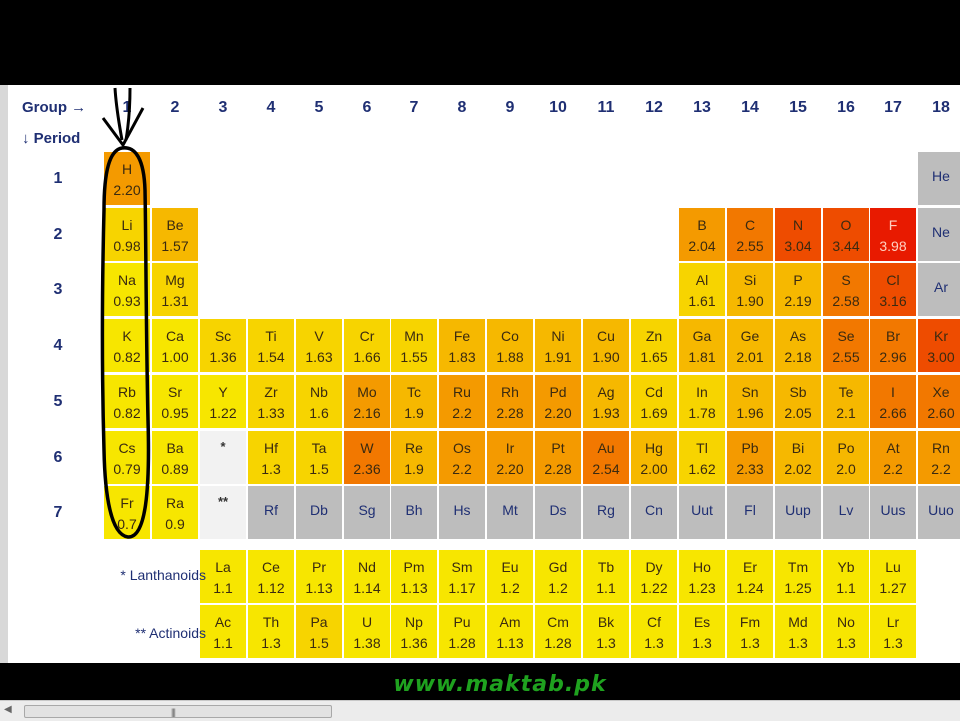 The height and width of the screenshot is (721, 960). I want to click on element-ra: Ra 0.9, so click(175, 512).